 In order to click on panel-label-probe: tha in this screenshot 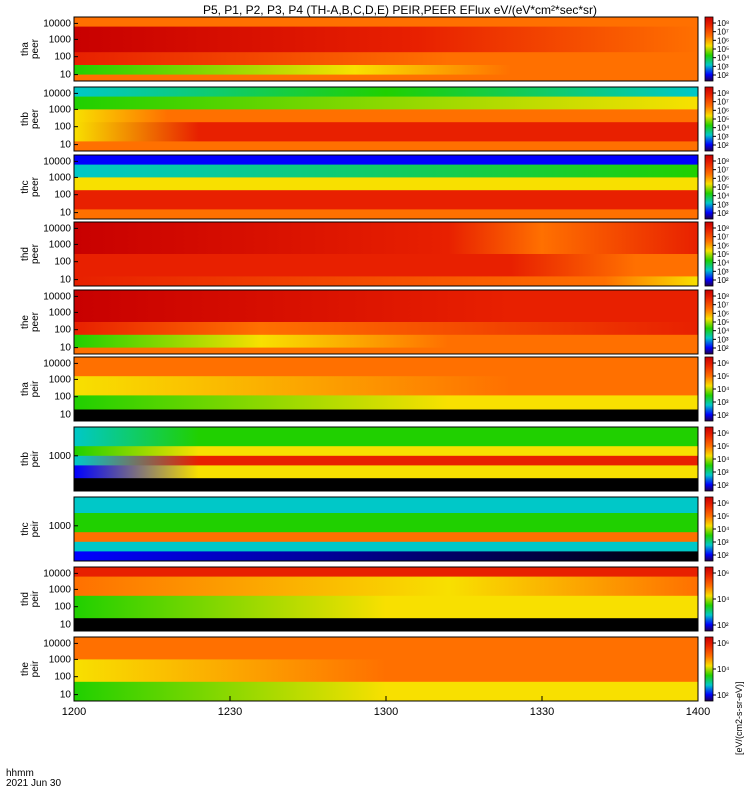, I will do `click(25, 49)`.